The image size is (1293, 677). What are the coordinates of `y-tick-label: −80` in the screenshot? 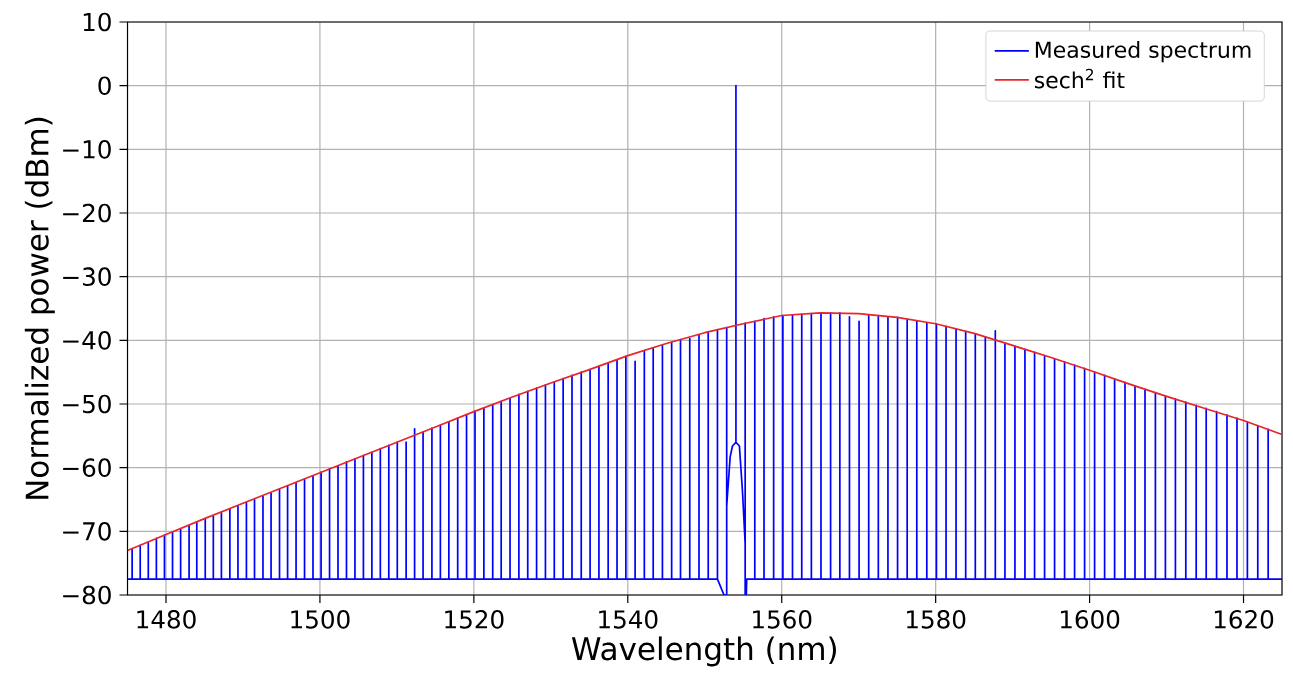 It's located at (87, 595).